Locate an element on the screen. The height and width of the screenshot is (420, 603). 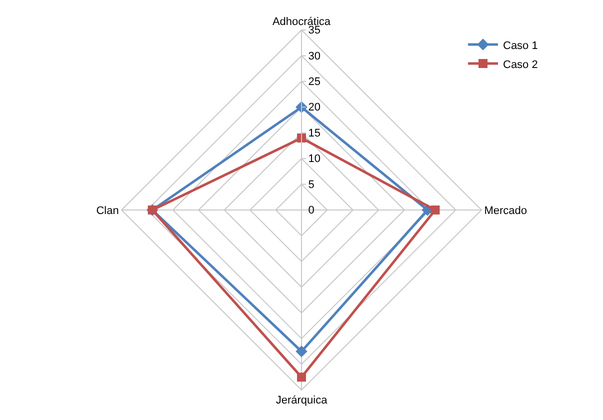
y-tick-label: 25 is located at coordinates (314, 82).